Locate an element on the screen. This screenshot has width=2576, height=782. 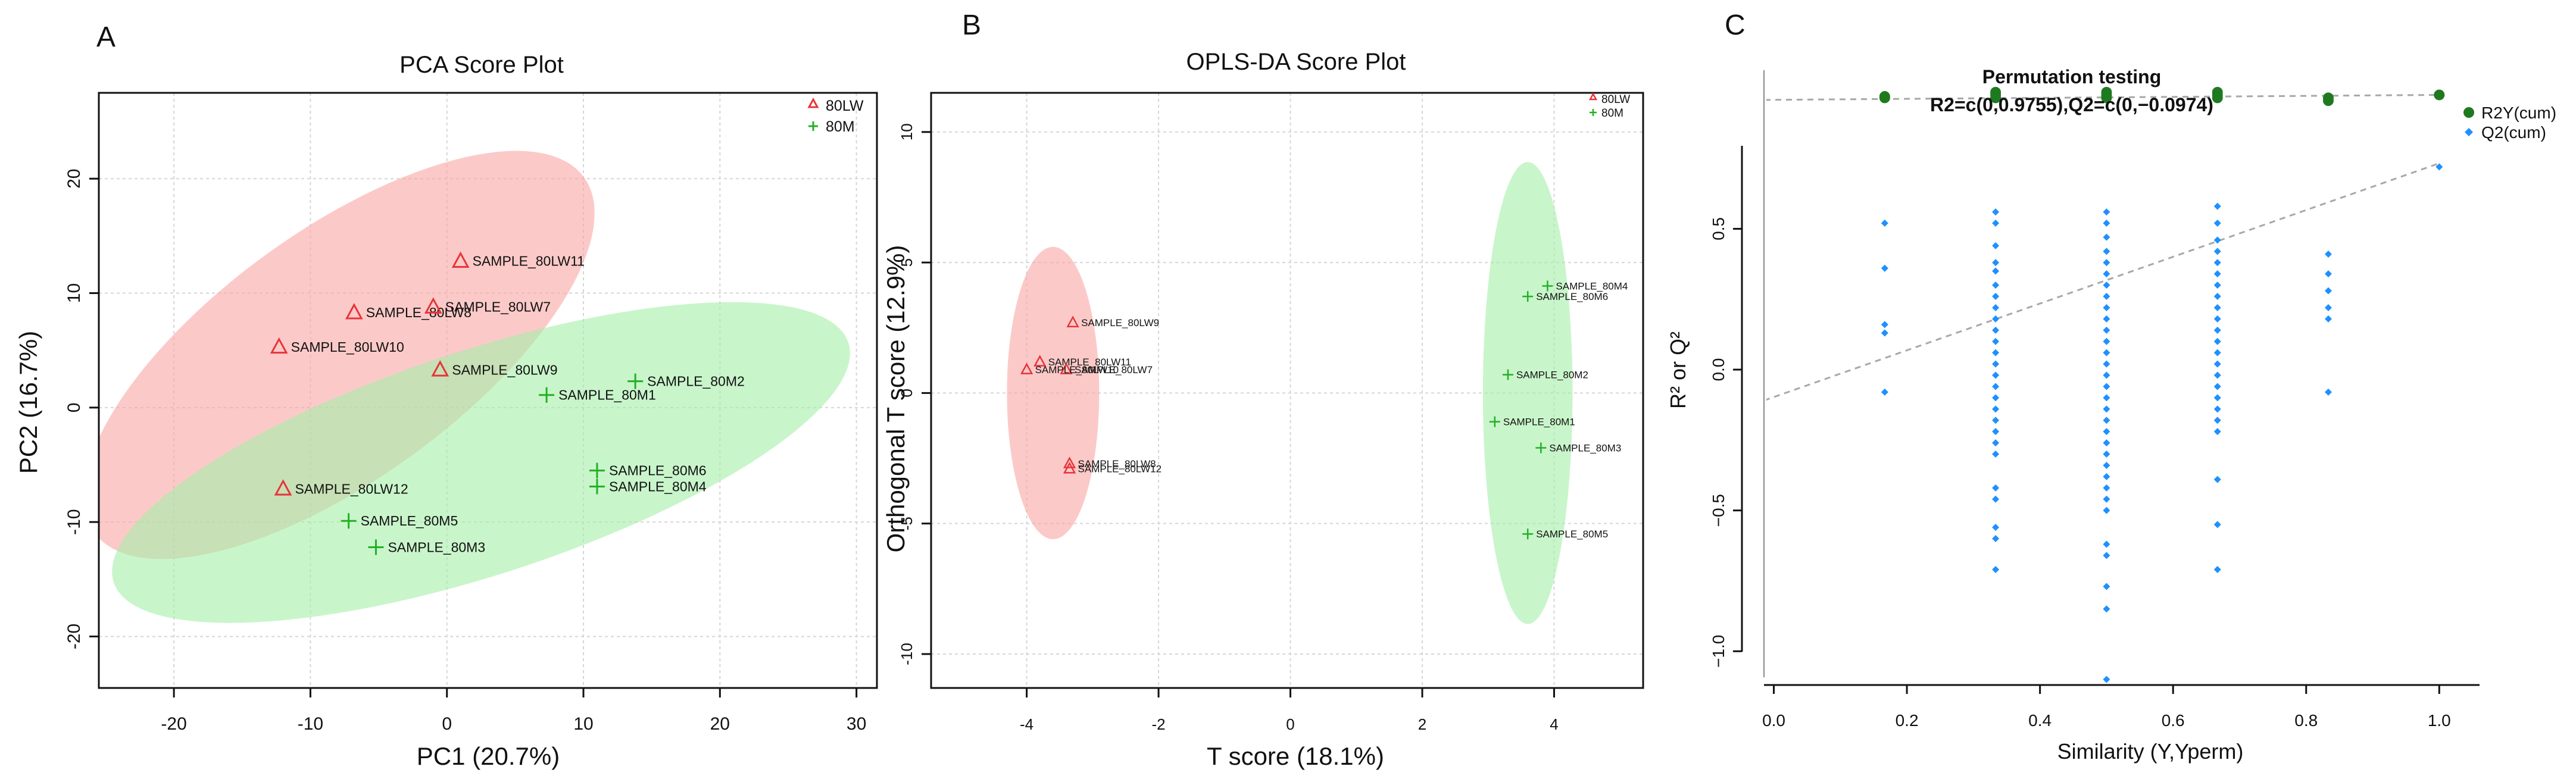
point-sample-80m1 is located at coordinates (547, 395).